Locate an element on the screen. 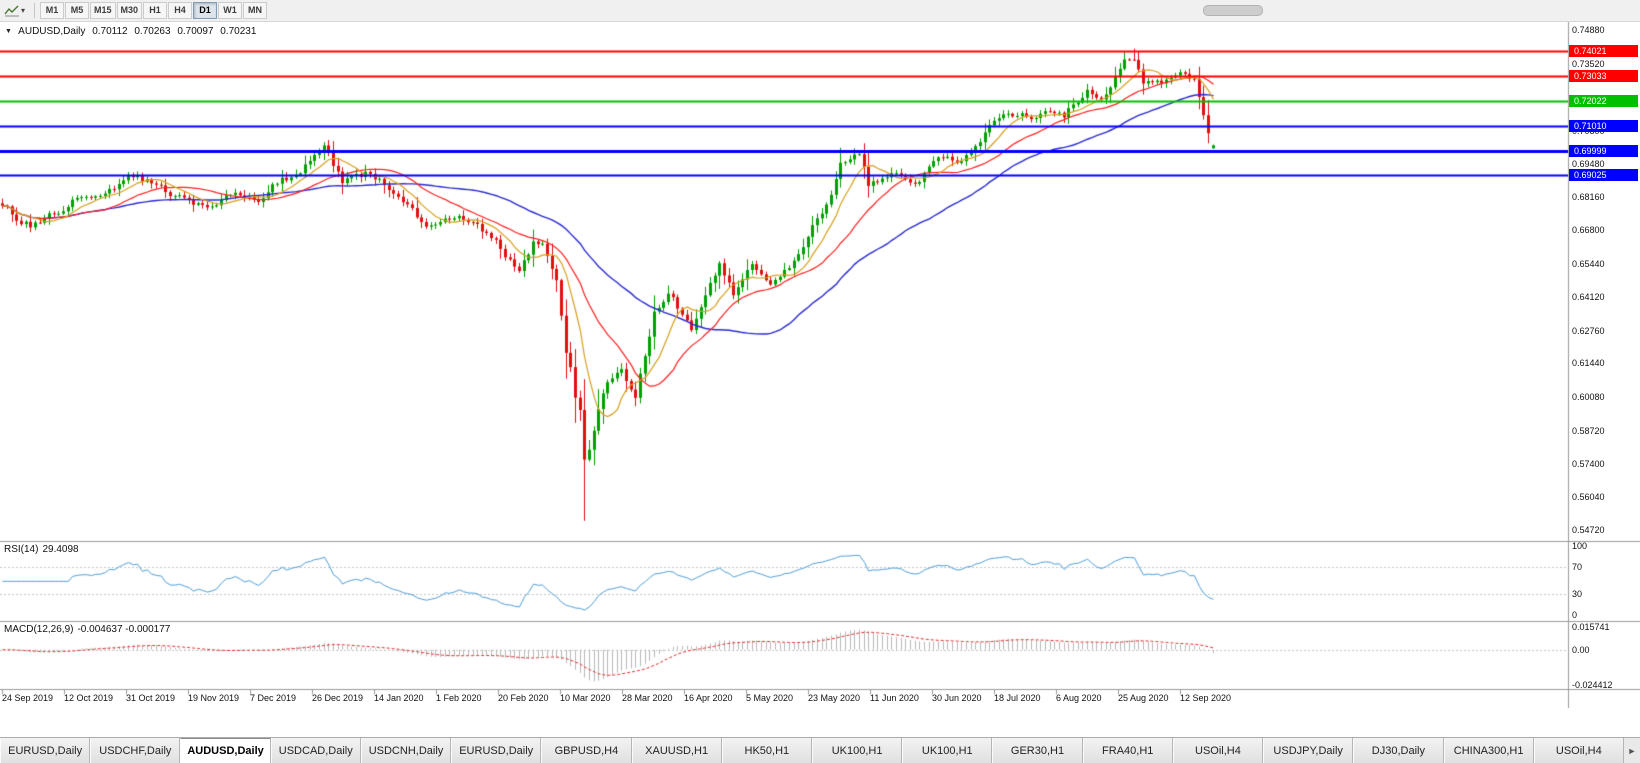 The image size is (1640, 763). toolbar-separator is located at coordinates (35, 10).